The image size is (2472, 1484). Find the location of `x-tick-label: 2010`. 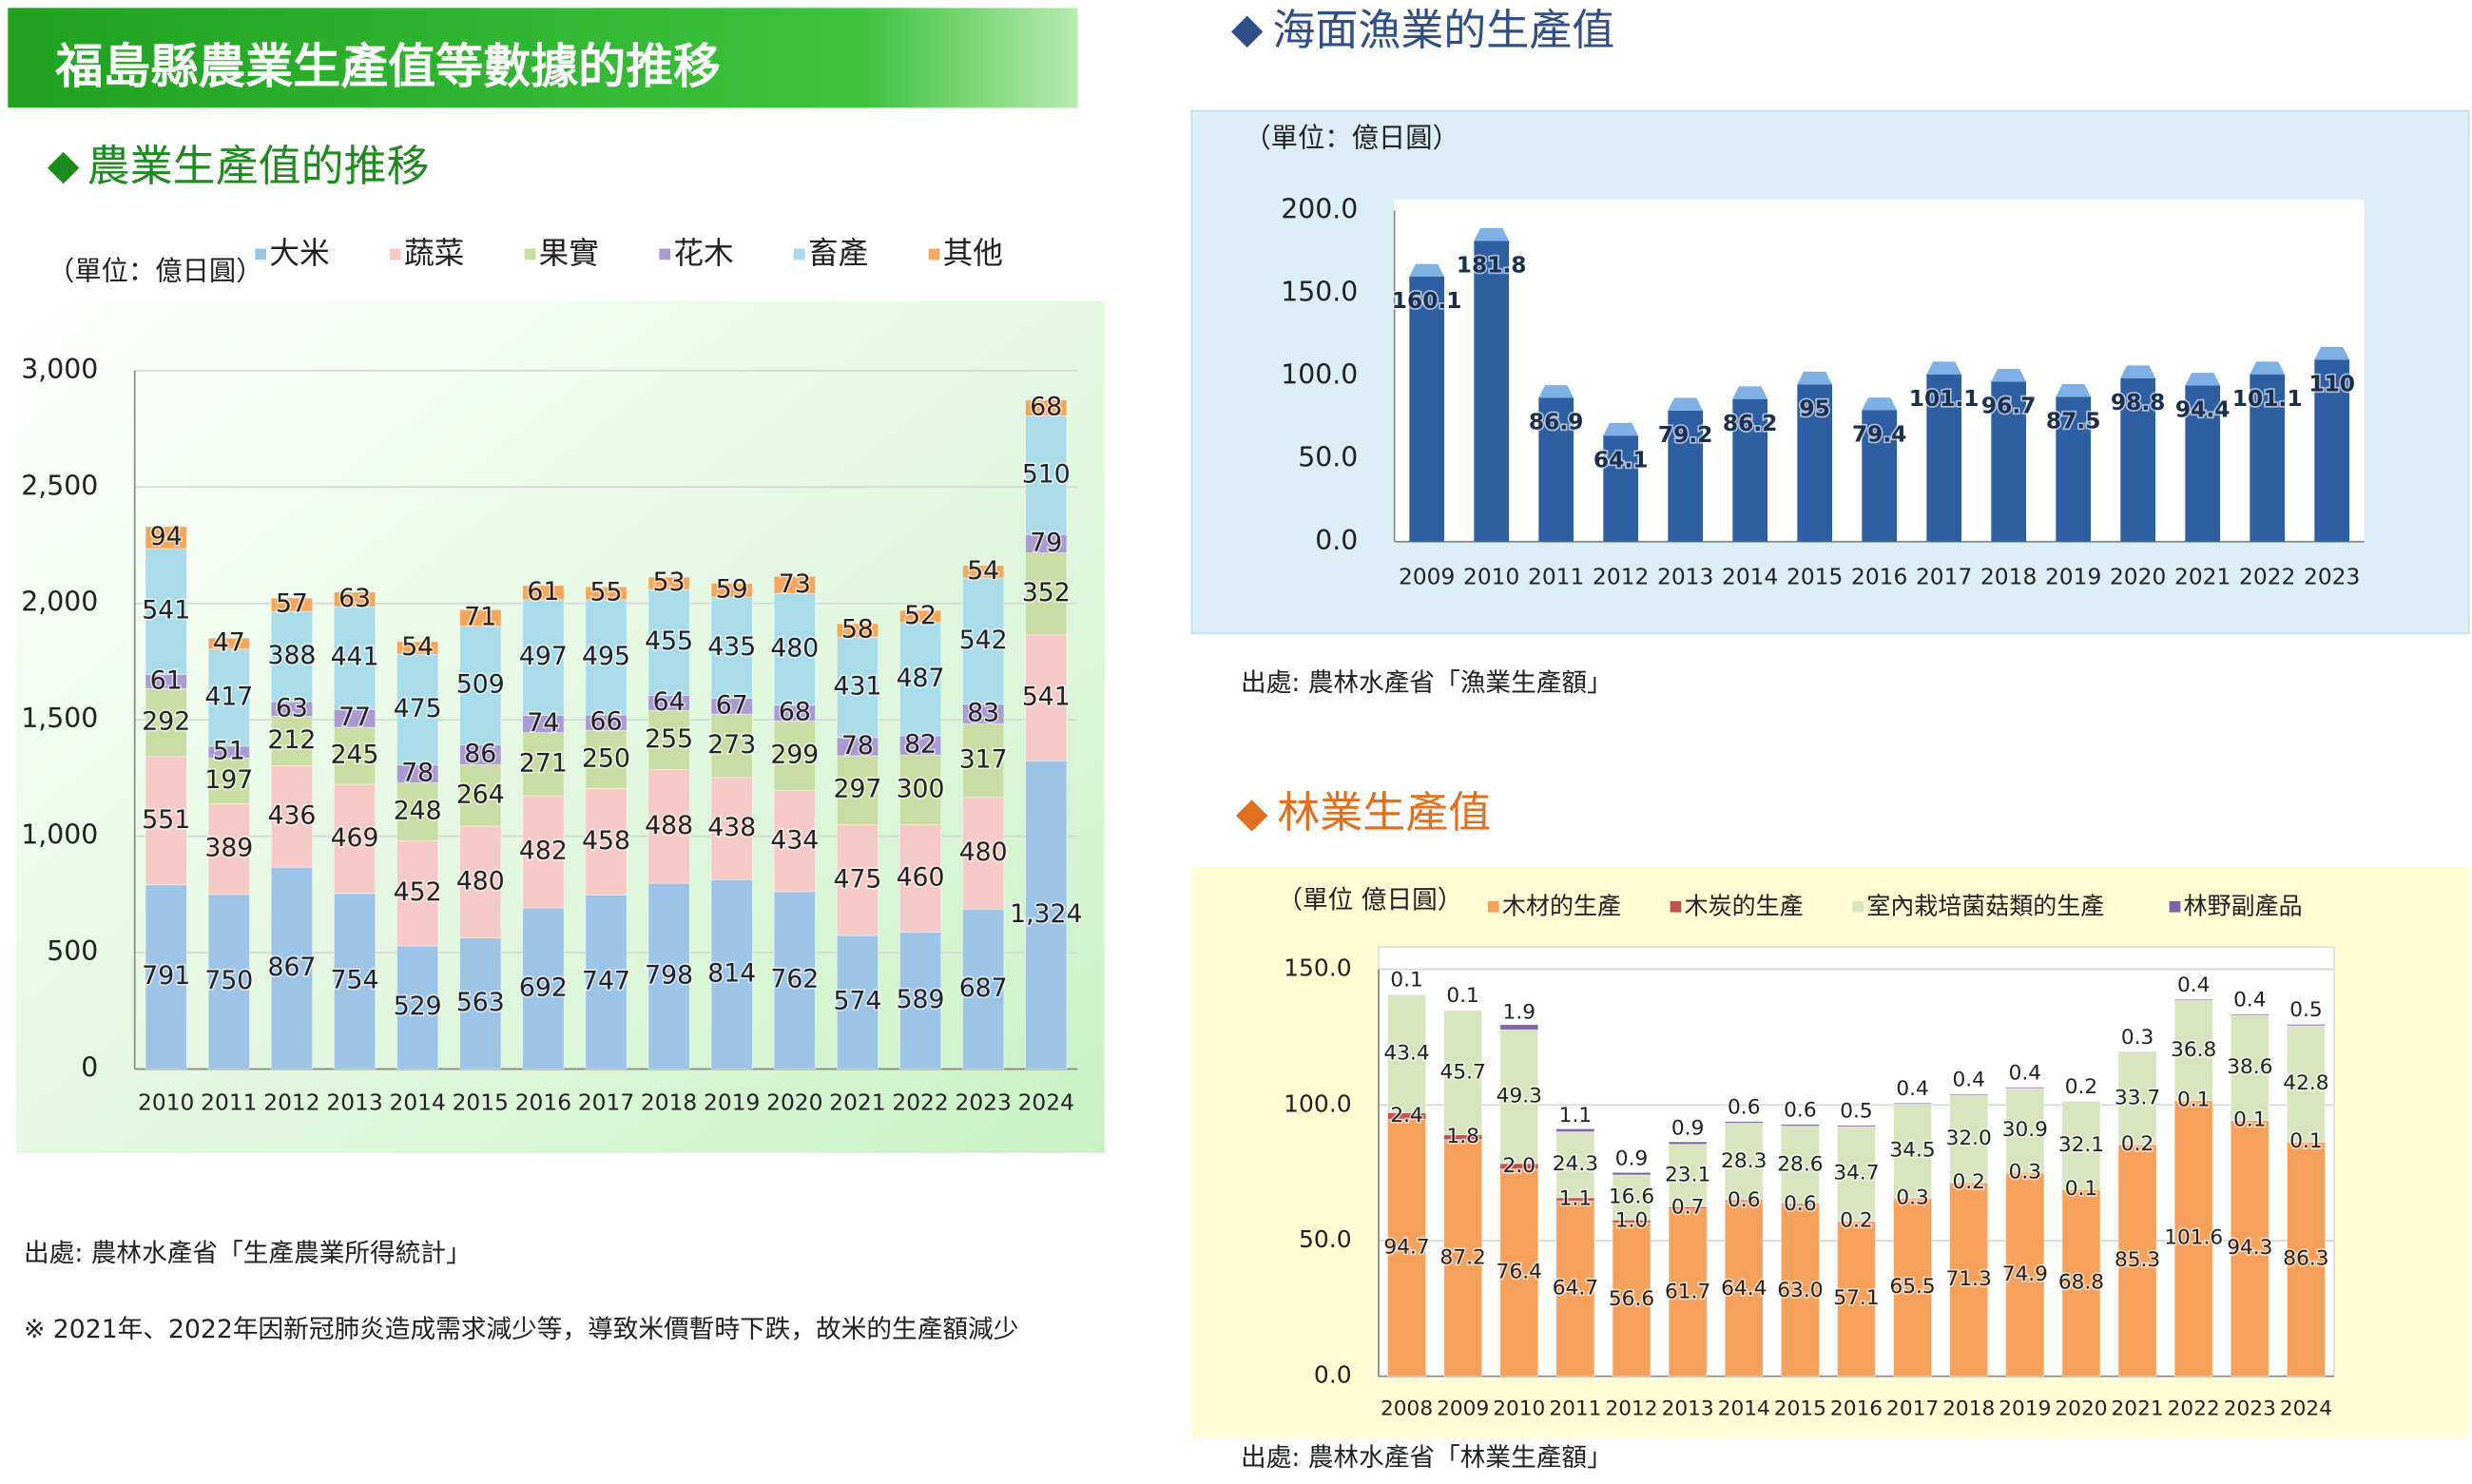

x-tick-label: 2010 is located at coordinates (1519, 1409).